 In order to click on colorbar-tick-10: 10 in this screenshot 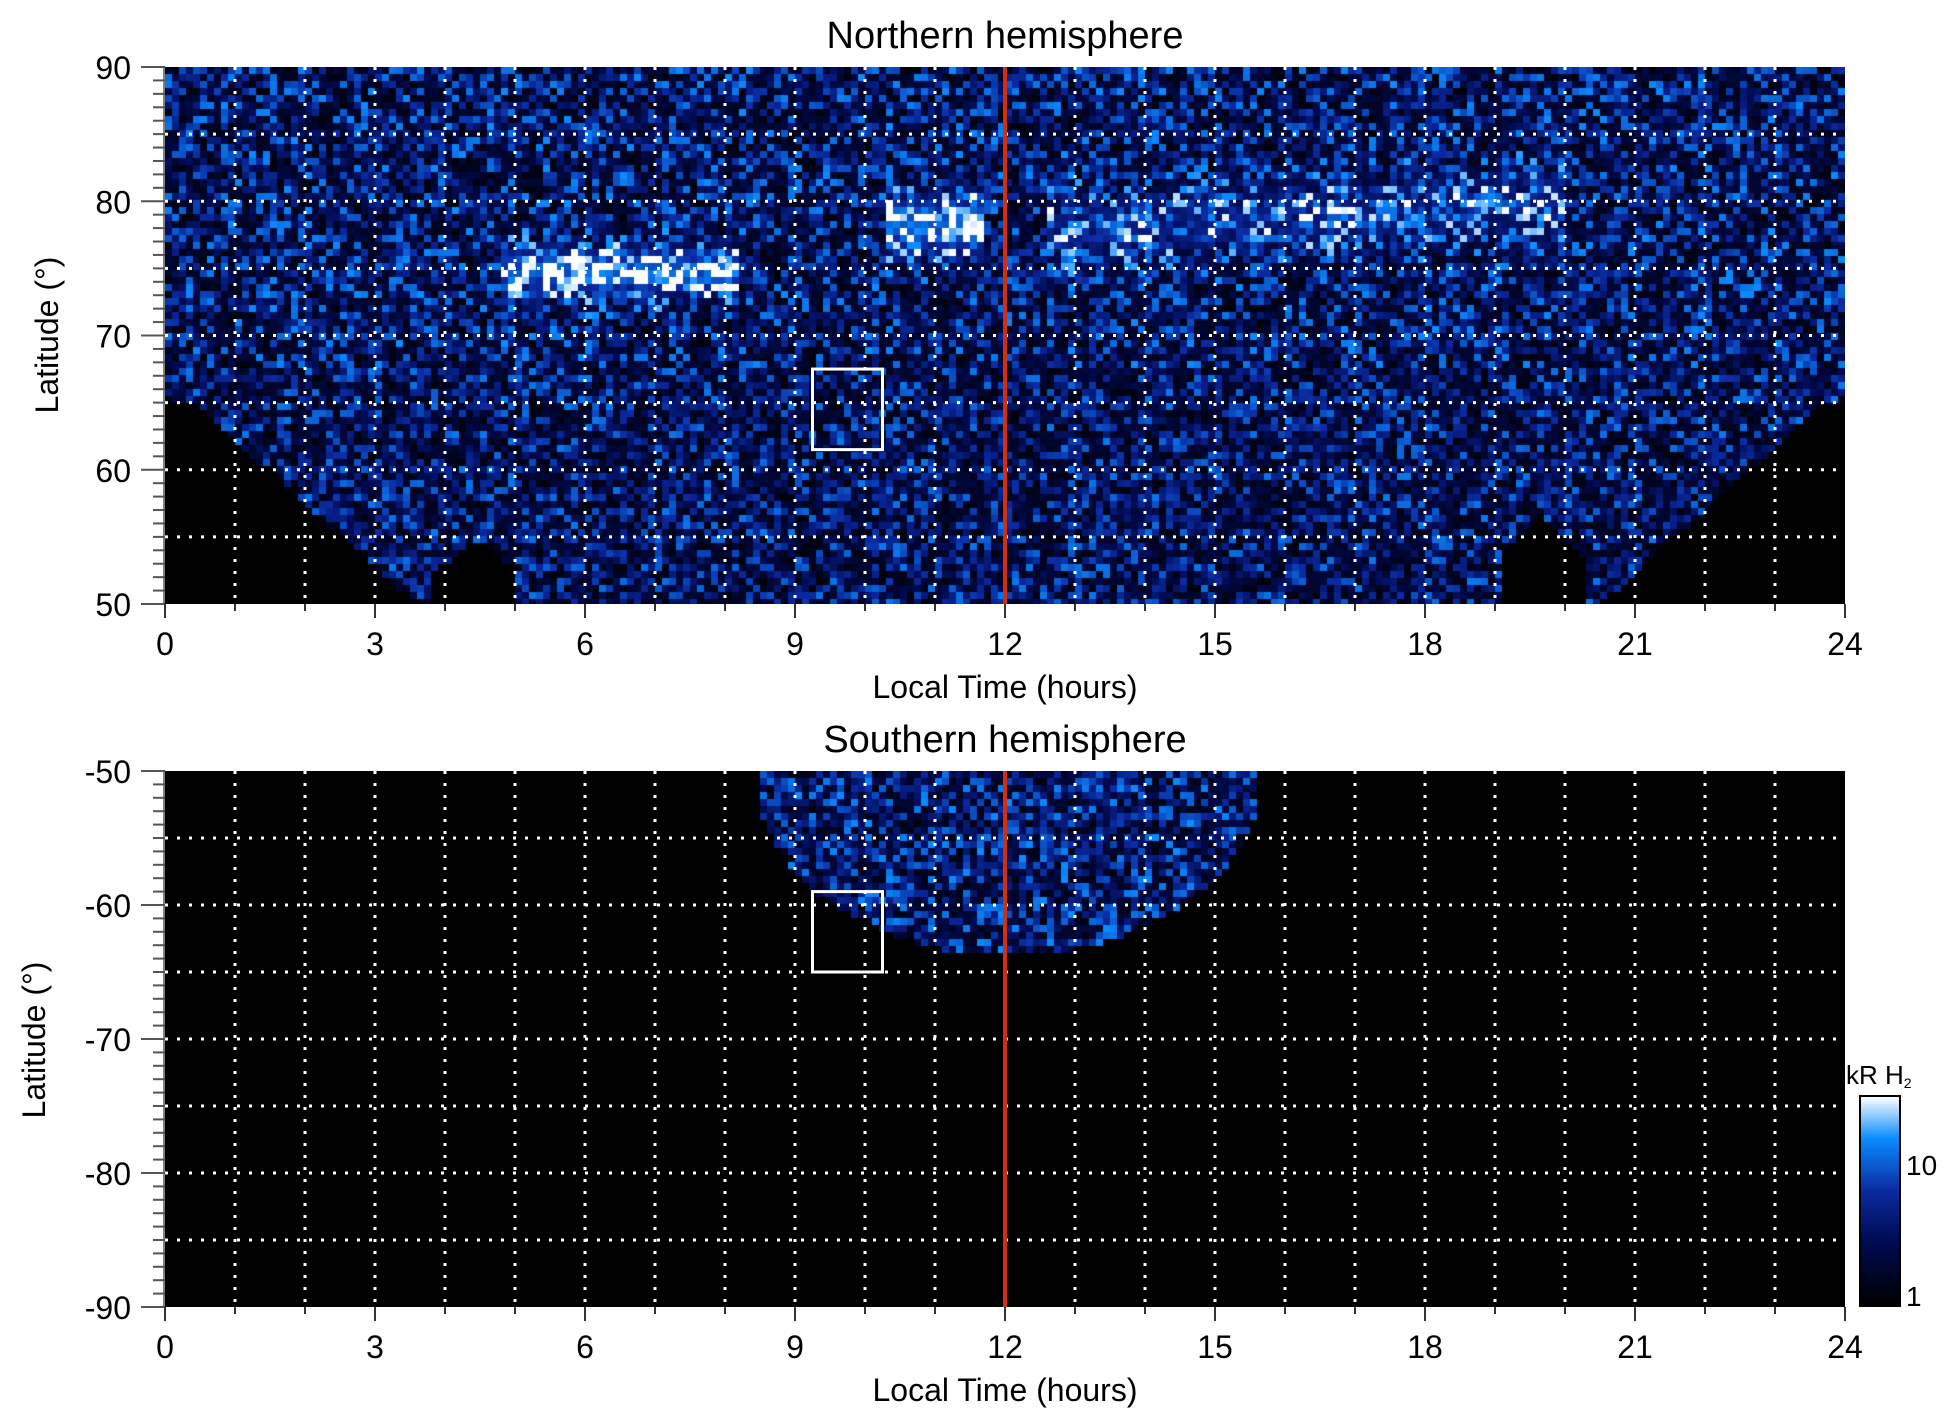, I will do `click(1921, 1165)`.